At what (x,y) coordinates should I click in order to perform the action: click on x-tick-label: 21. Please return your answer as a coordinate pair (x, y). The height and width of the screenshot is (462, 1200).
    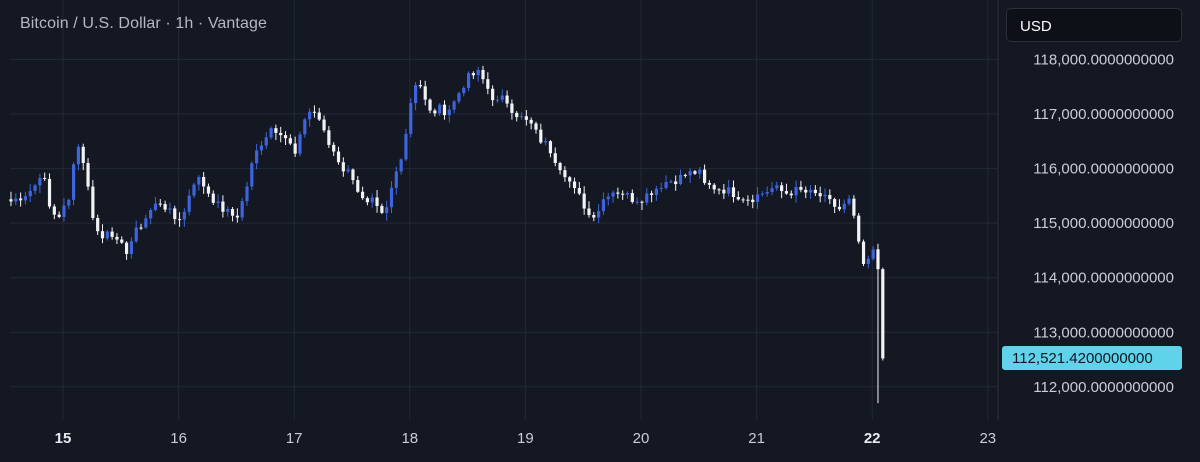
    Looking at the image, I should click on (756, 438).